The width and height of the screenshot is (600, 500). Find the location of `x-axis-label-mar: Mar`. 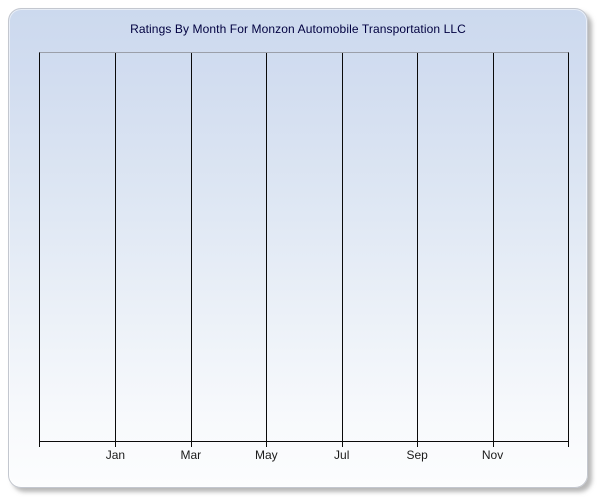

x-axis-label-mar: Mar is located at coordinates (191, 455).